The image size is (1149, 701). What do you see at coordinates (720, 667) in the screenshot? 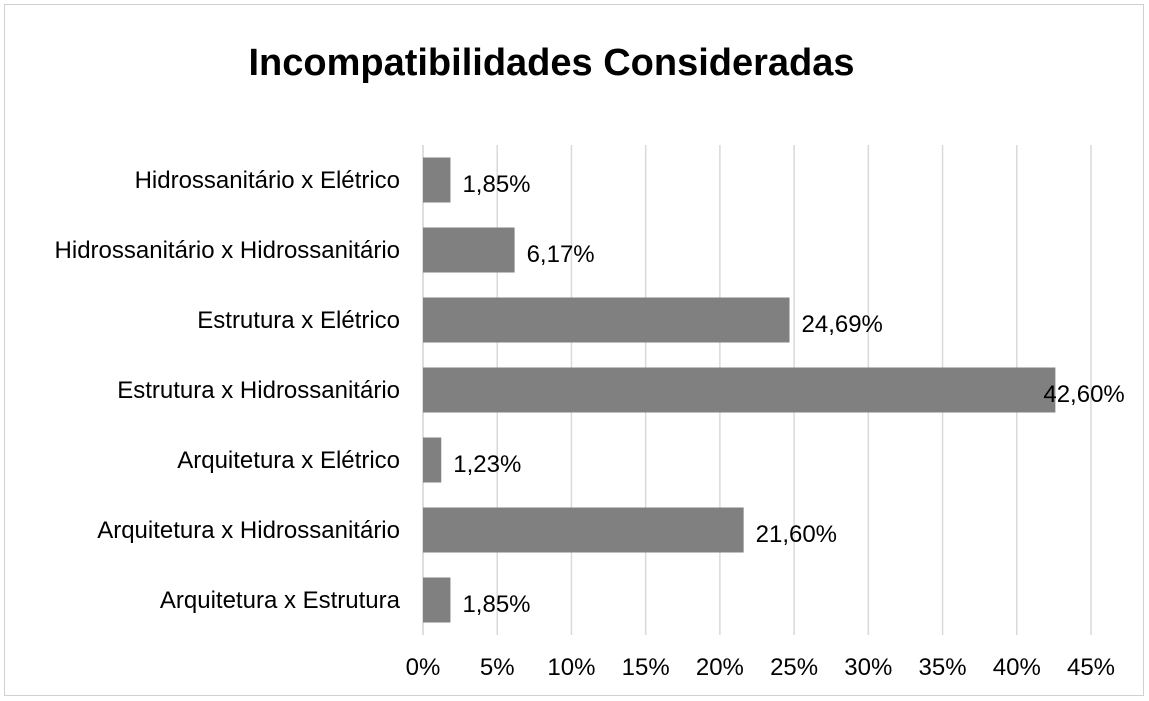
I see `x-tick-label: 20%` at bounding box center [720, 667].